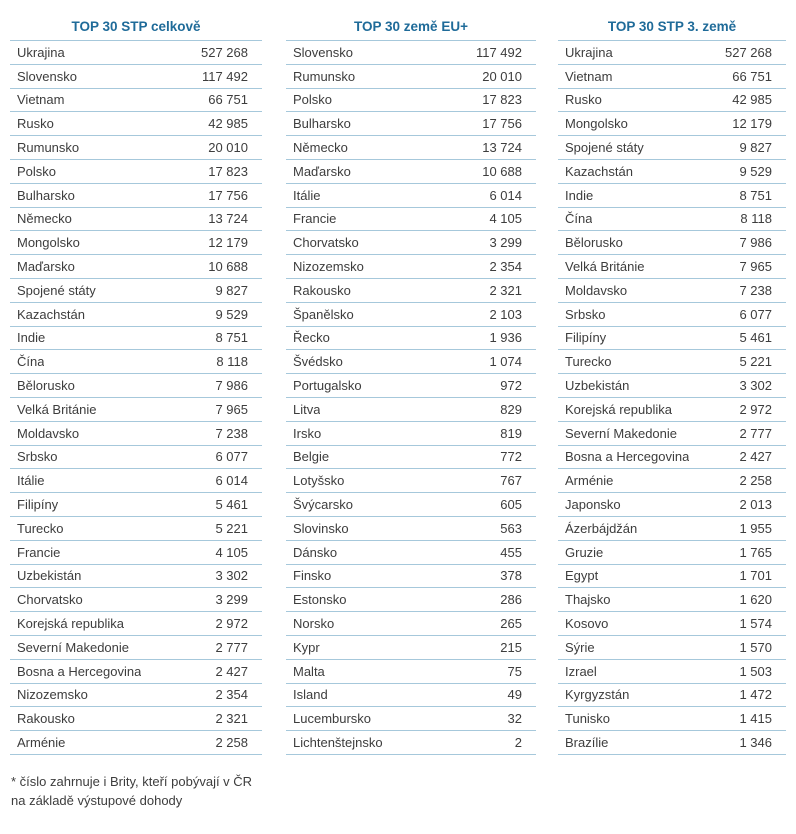 Image resolution: width=796 pixels, height=834 pixels. I want to click on table-row: Kypr 215, so click(411, 648).